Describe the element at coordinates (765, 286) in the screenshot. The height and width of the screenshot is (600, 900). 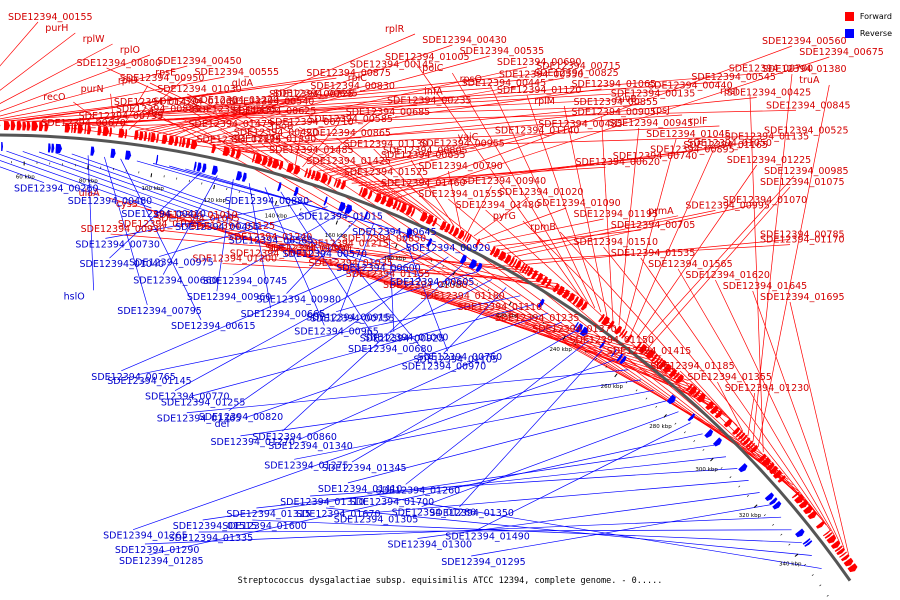
I see `forward-gene-label: SDE12394_01645` at that location.